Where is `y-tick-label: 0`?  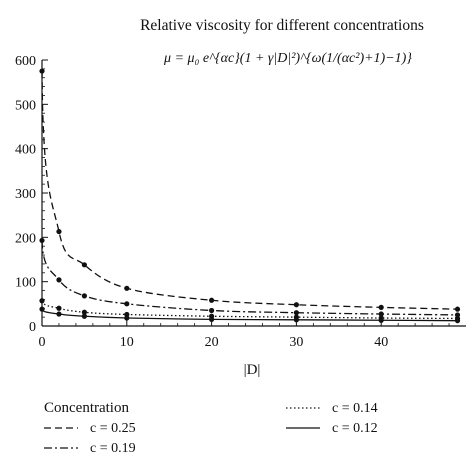
y-tick-label: 0 is located at coordinates (32, 327).